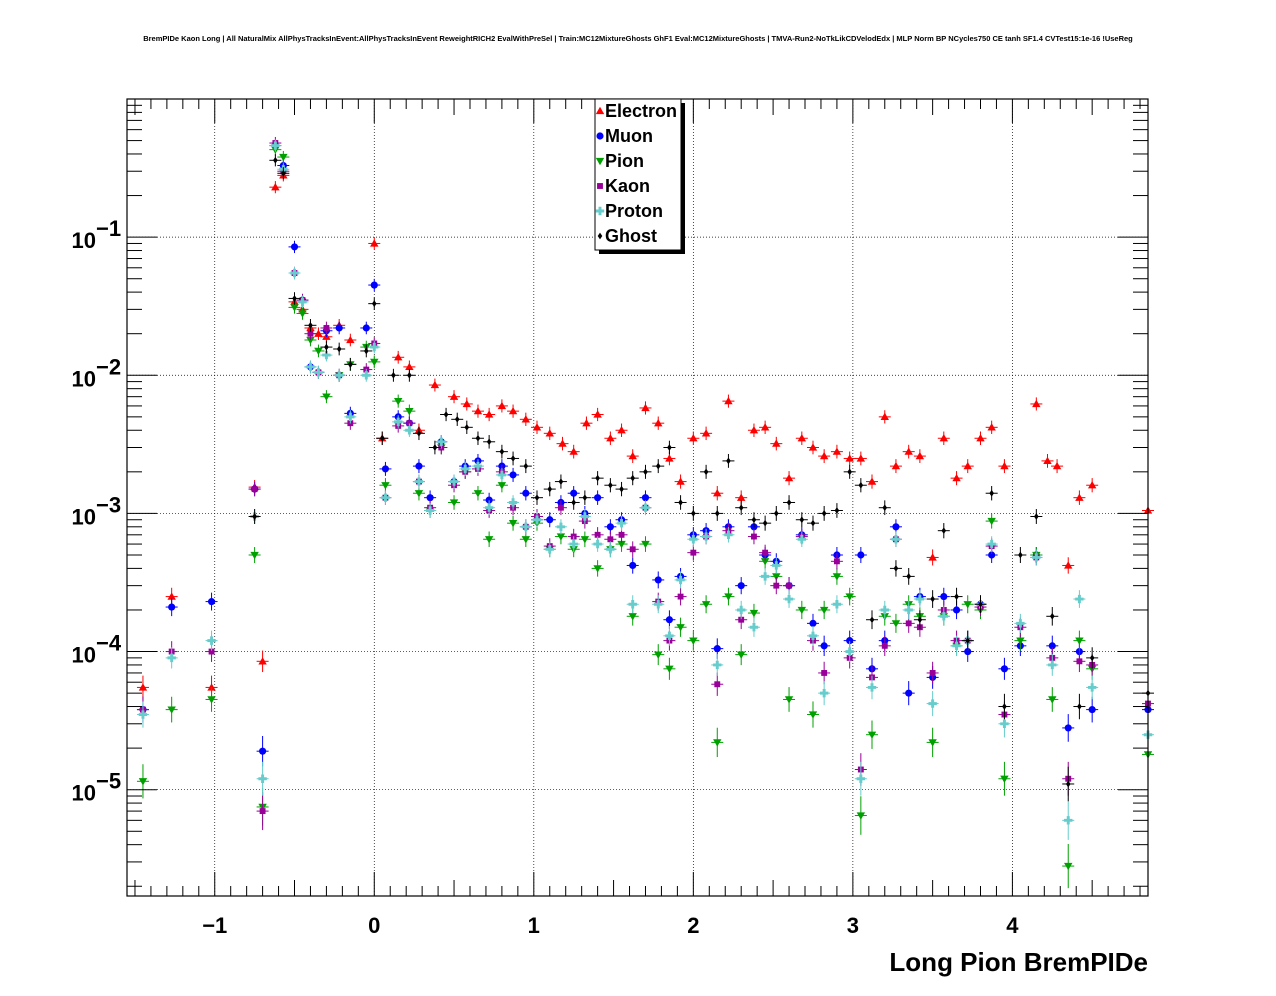  Describe the element at coordinates (84, 793) in the screenshot. I see `y-tick-base: 10` at that location.